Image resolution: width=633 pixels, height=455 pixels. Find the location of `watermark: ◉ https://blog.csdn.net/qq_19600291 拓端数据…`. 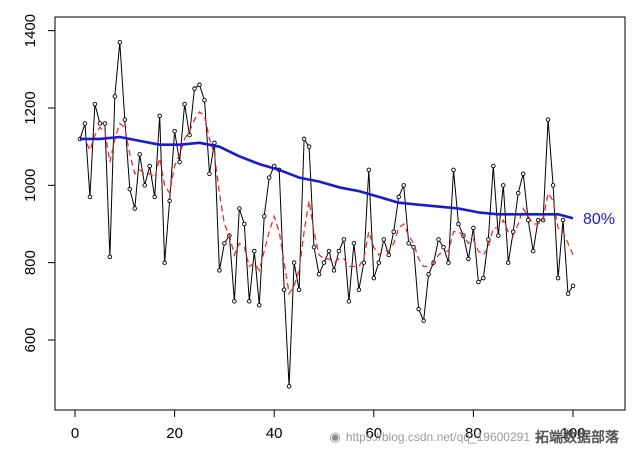

watermark: ◉ https://blog.csdn.net/qq_19600291 拓端数据… is located at coordinates (475, 437).